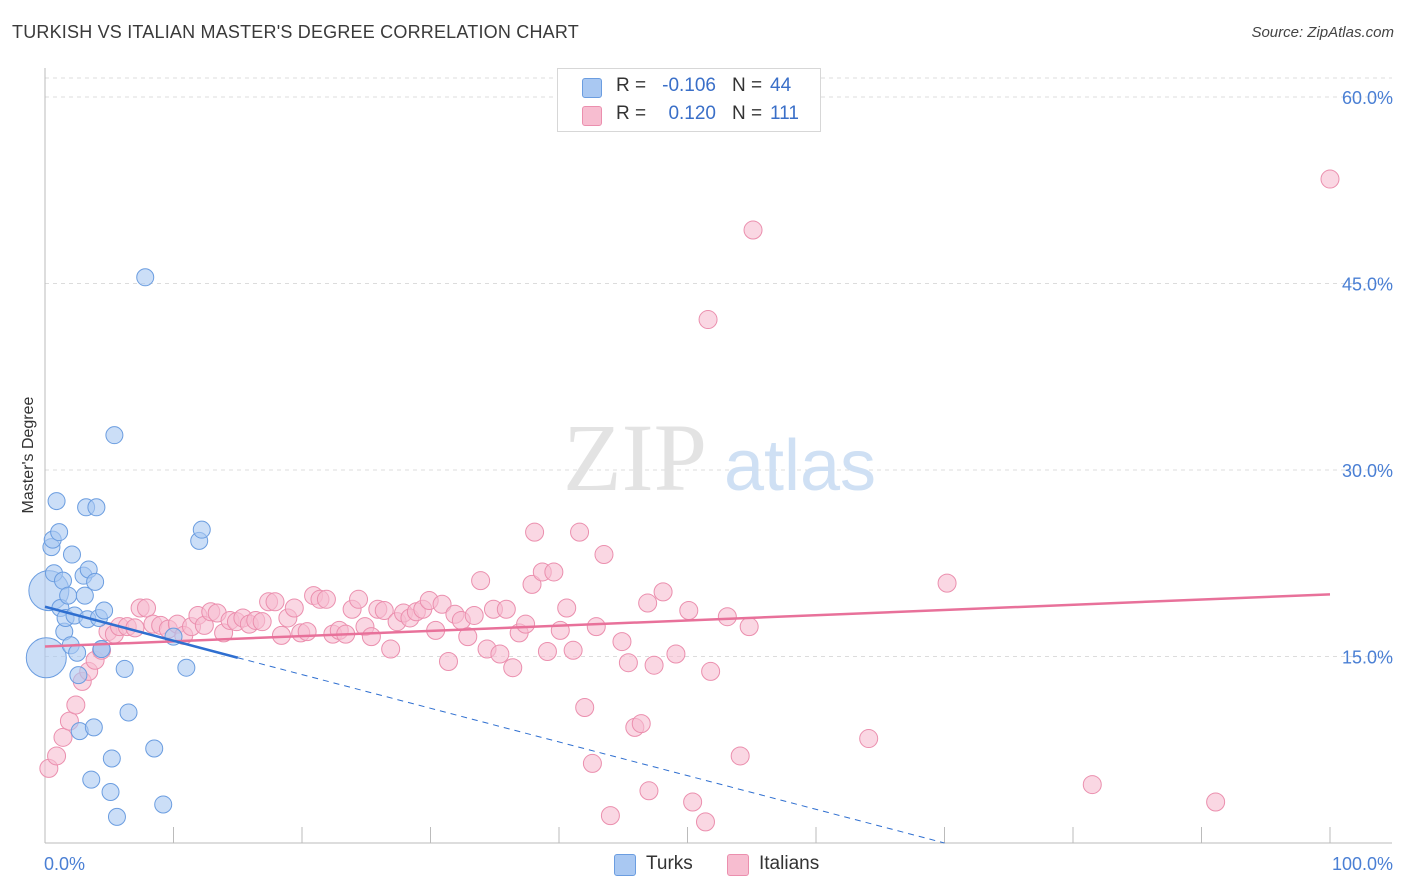 This screenshot has width=1406, height=892. Describe the element at coordinates (64, 864) in the screenshot. I see `x-tick-label: 0.0%` at that location.